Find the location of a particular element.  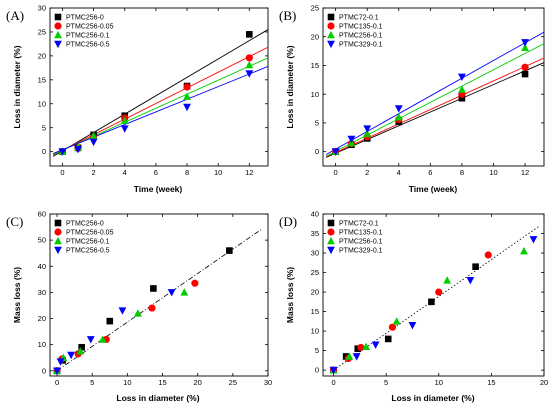

x-tick-label: 25 is located at coordinates (233, 382).